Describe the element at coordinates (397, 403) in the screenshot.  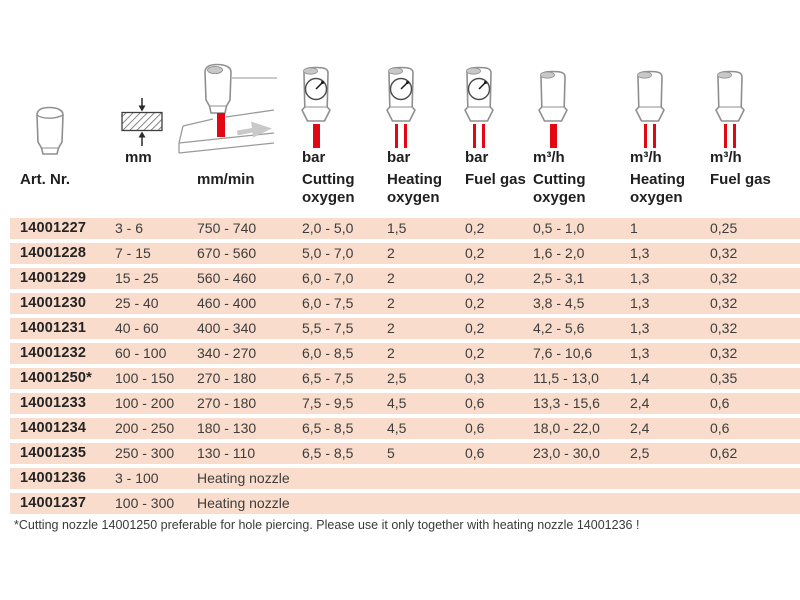
I see `cell-bar_heat: 4,5` at that location.